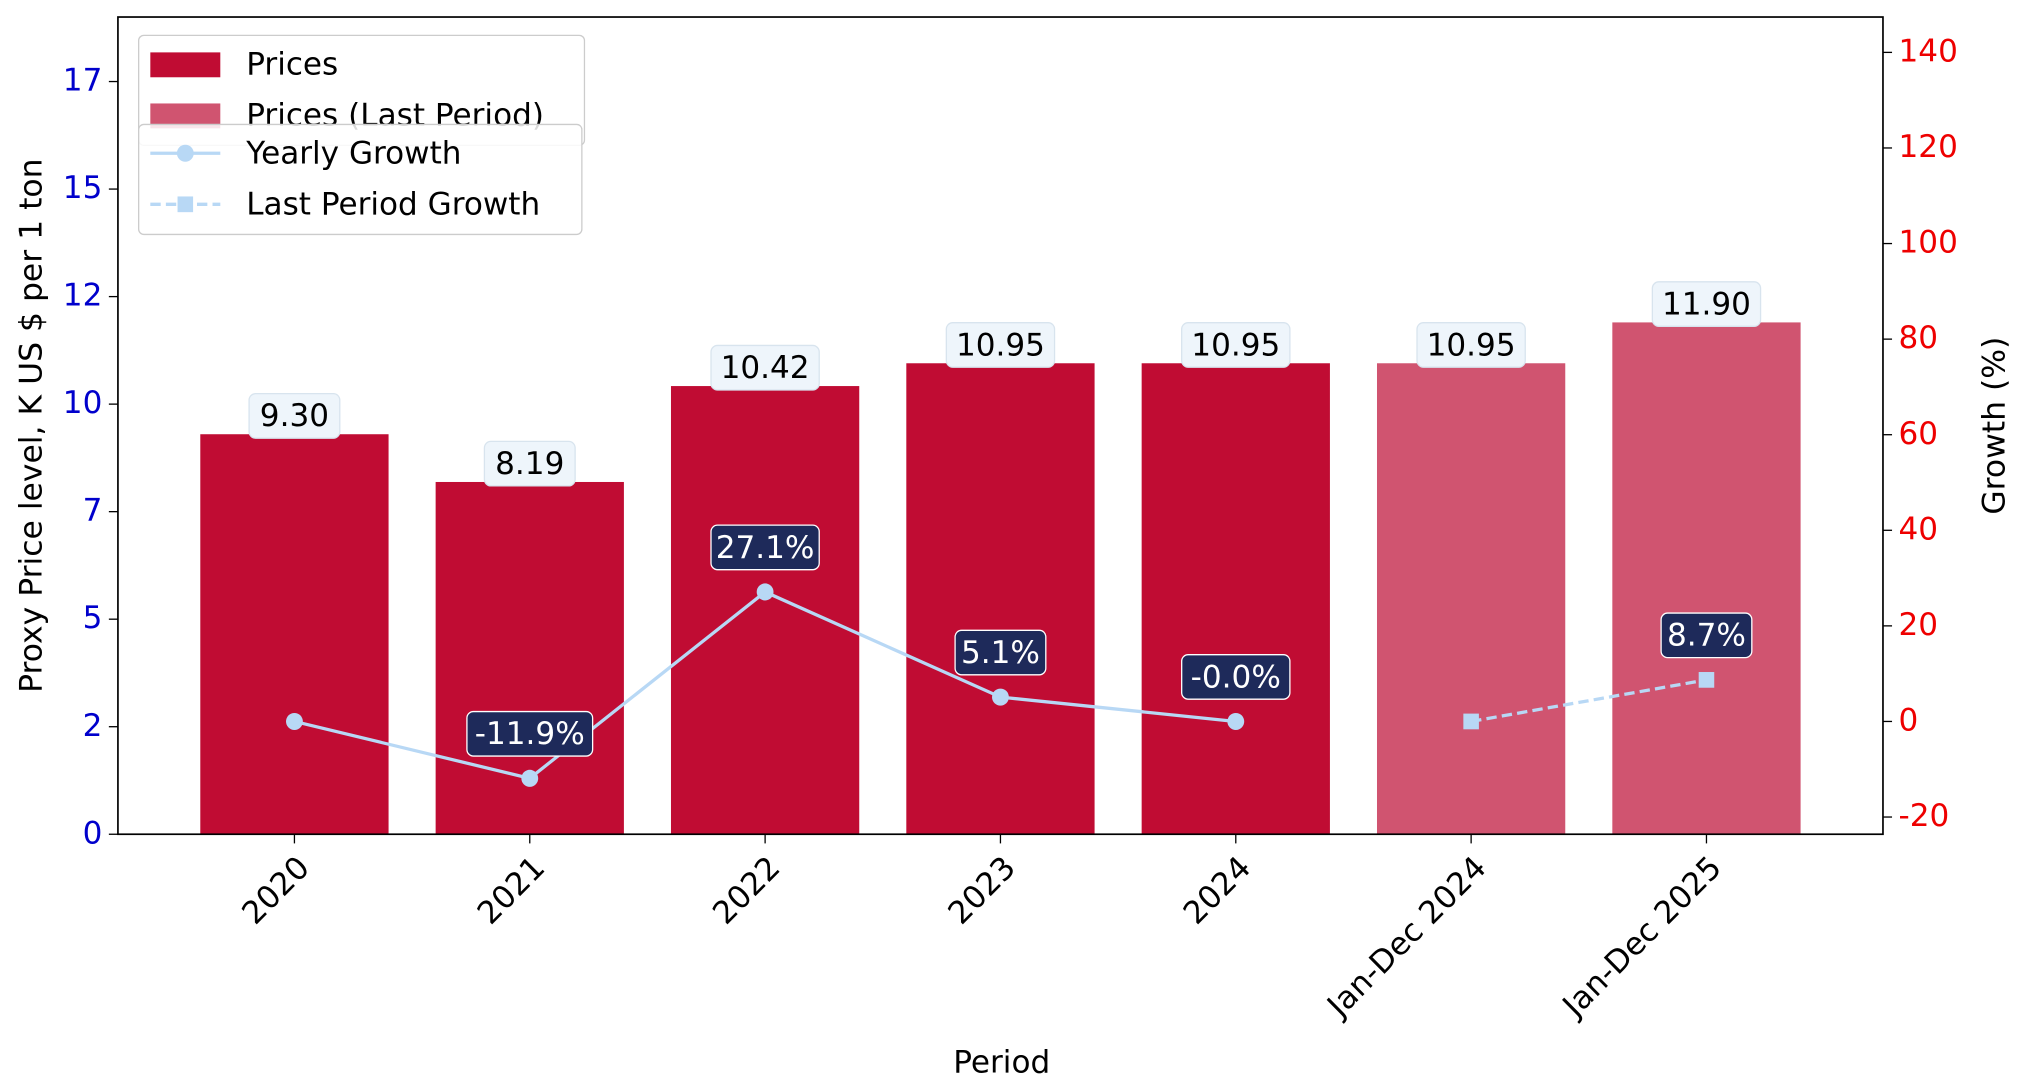 Image resolution: width=2032 pixels, height=1087 pixels. I want to click on y-tick-label: 7, so click(93, 511).